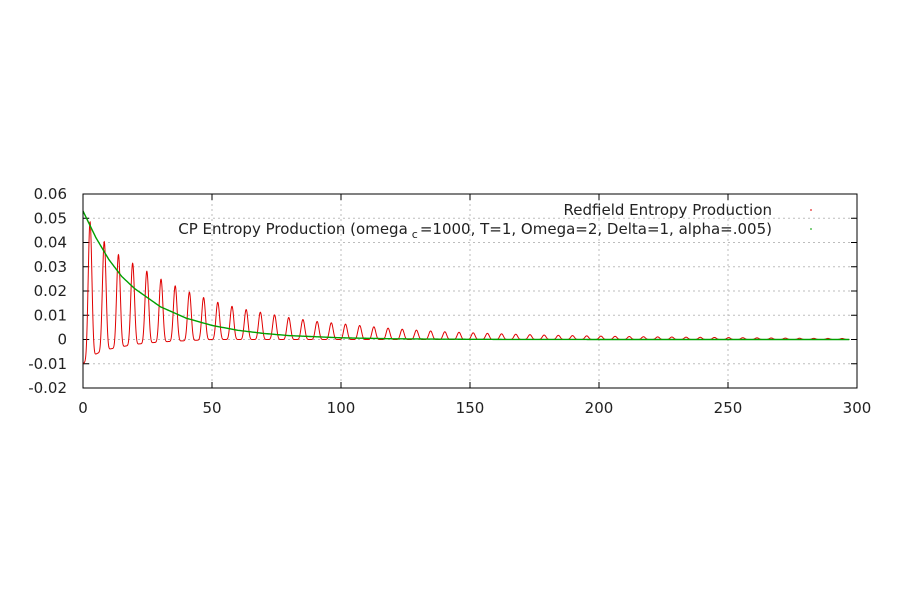 Image resolution: width=900 pixels, height=604 pixels. Describe the element at coordinates (50, 291) in the screenshot. I see `y-tick-label: 0.02` at that location.